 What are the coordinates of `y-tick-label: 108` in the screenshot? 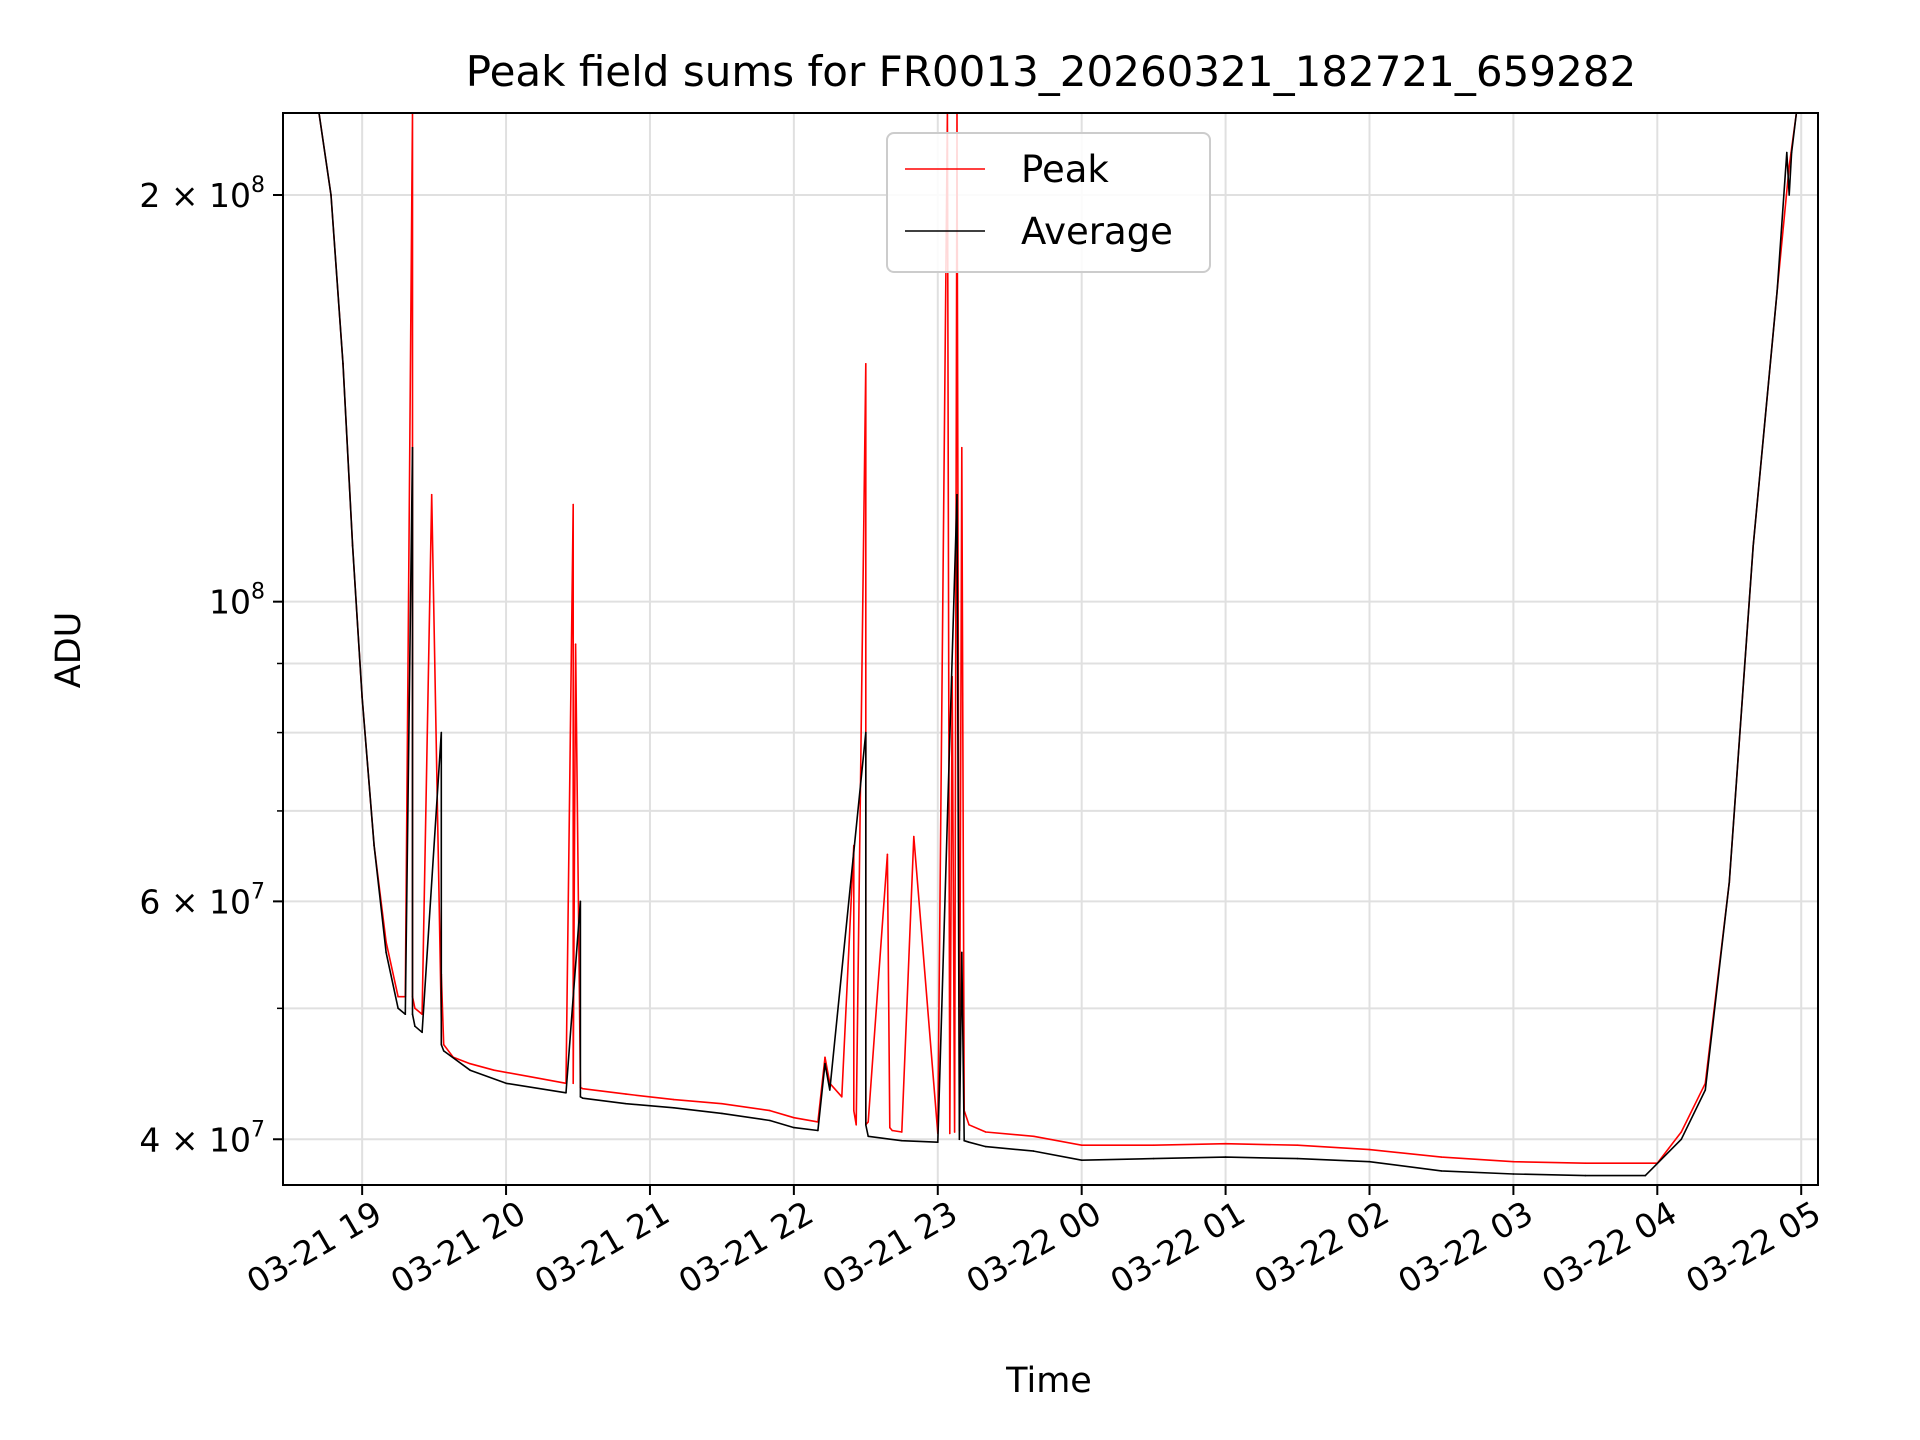 It's located at (237, 601).